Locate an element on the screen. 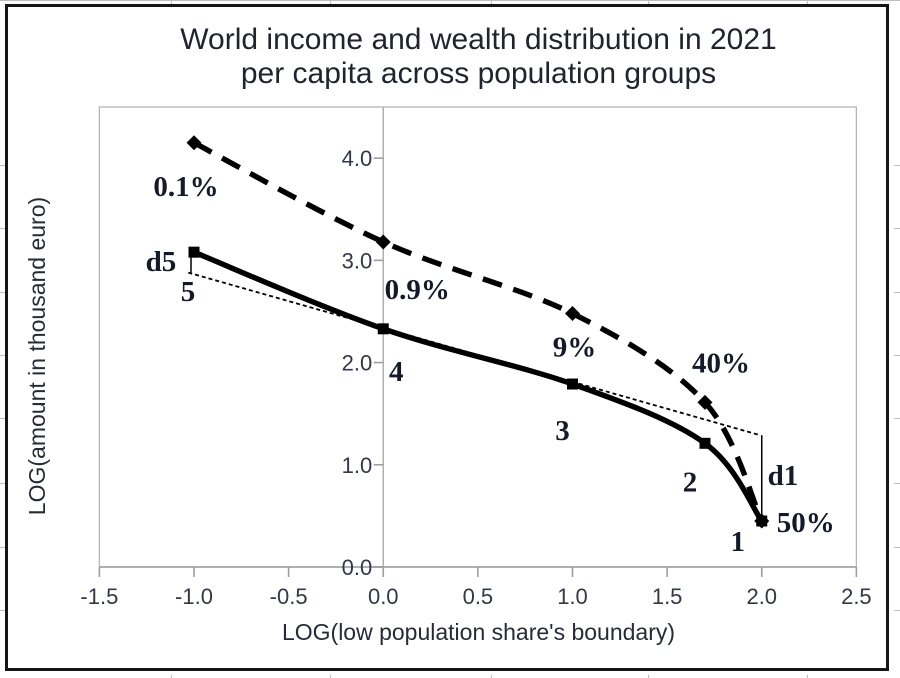  x-tick-label: 0.0 is located at coordinates (383, 596).